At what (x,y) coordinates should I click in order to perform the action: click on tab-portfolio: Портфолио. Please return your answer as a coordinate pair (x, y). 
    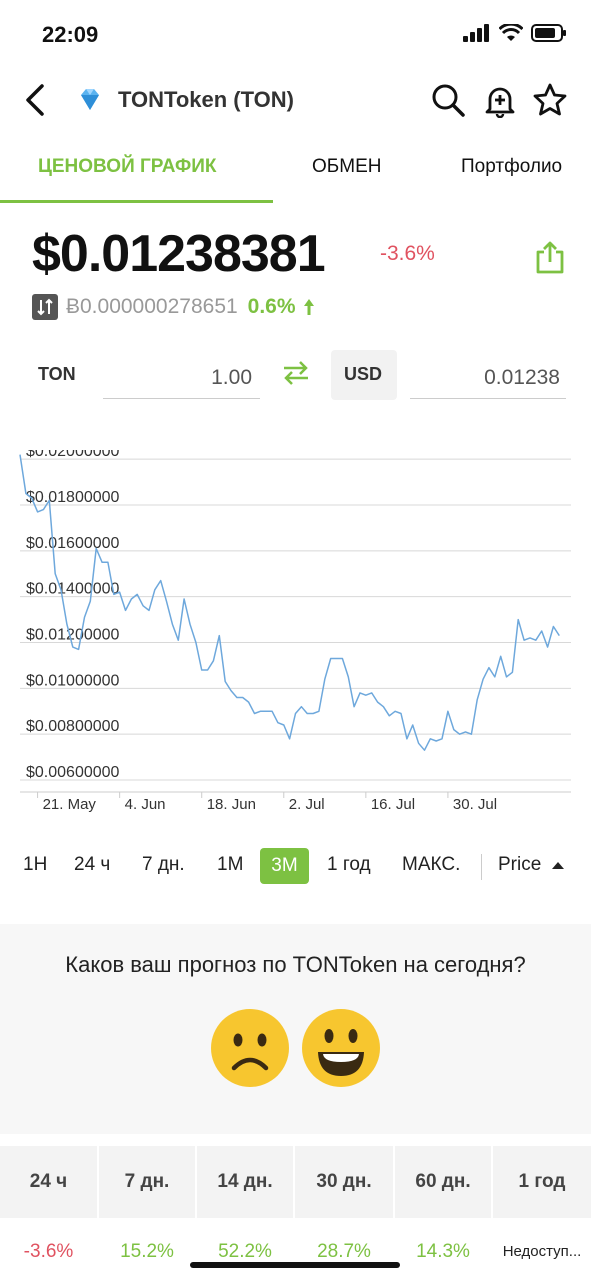
    Looking at the image, I should click on (512, 166).